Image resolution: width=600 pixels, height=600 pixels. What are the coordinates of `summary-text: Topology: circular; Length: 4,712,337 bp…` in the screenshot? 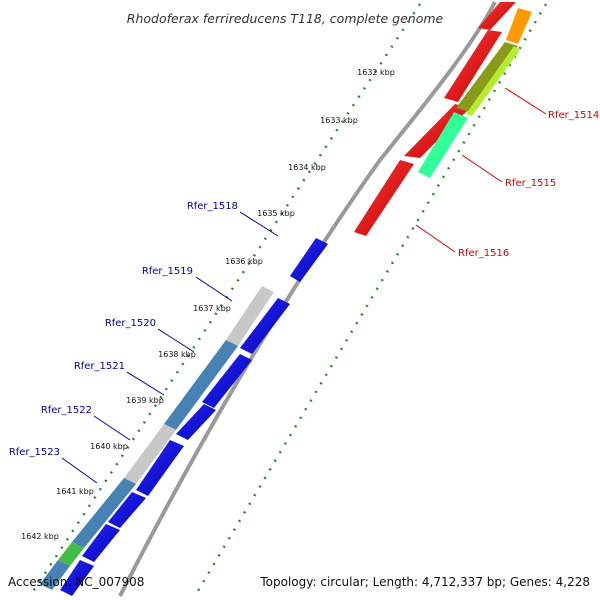 It's located at (424, 582).